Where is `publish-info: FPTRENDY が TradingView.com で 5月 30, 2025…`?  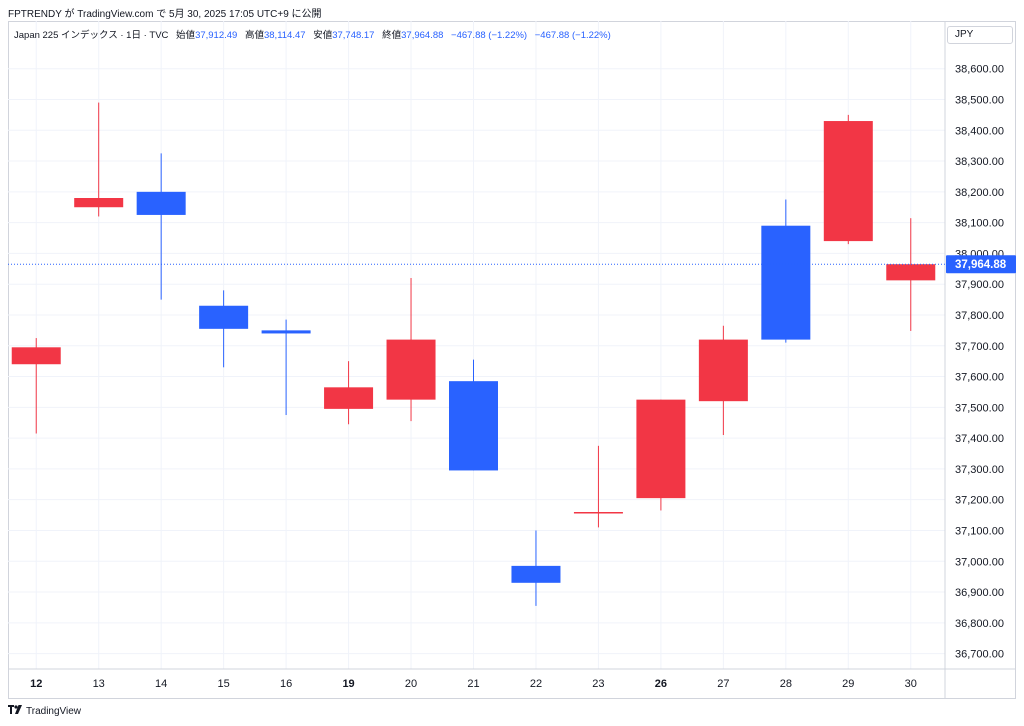
publish-info: FPTRENDY が TradingView.com で 5月 30, 2025… is located at coordinates (165, 14).